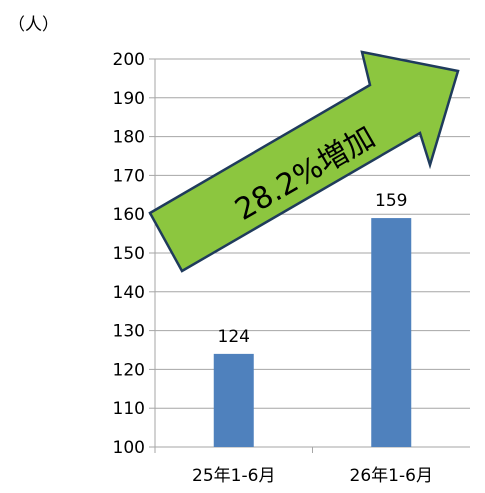 This screenshot has width=485, height=493. I want to click on data-label: 159, so click(391, 201).